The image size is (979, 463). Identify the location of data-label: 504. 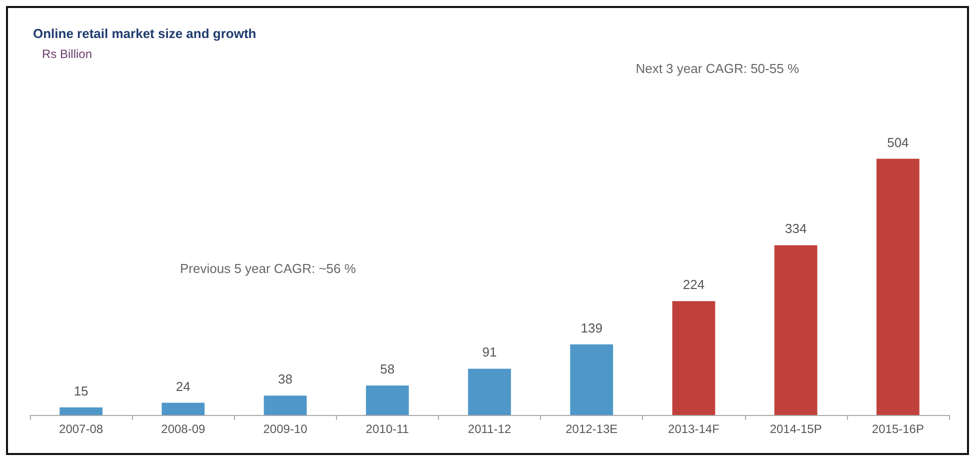
(898, 142).